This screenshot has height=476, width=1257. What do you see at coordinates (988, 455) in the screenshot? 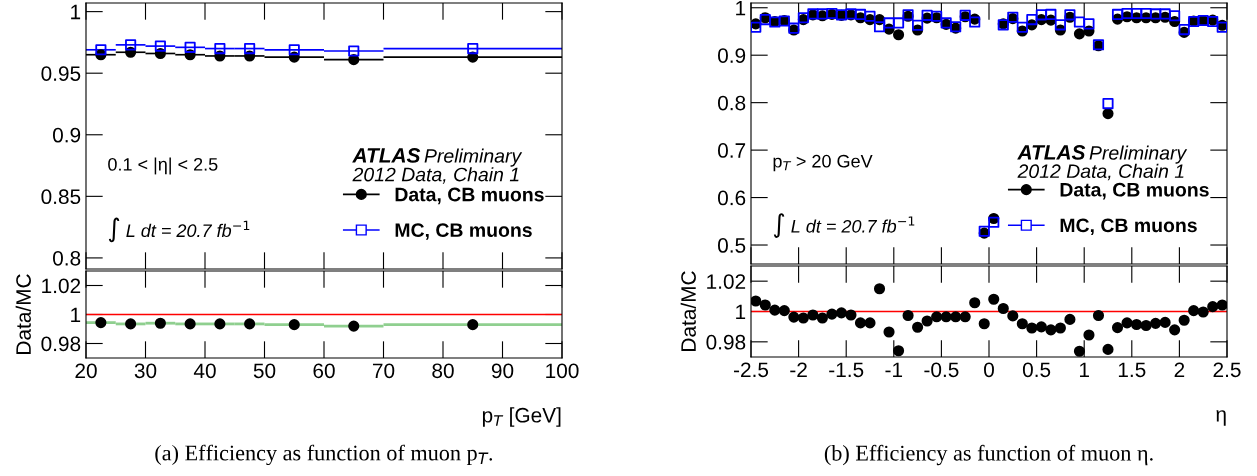
I see `text: (b) Efficiency as function of muon η.` at bounding box center [988, 455].